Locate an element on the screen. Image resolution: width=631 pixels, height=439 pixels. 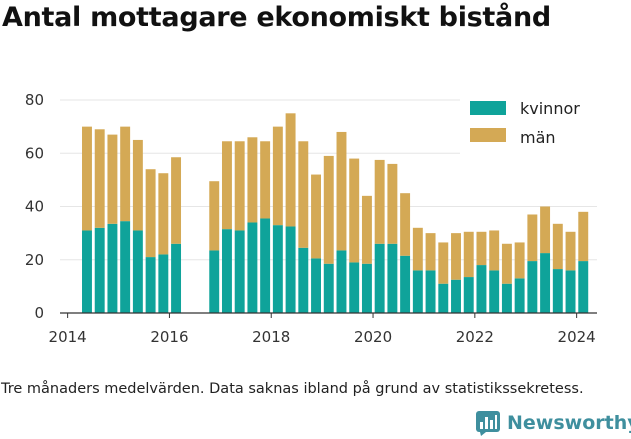
y-tick-label: 20 is located at coordinates (34, 260).